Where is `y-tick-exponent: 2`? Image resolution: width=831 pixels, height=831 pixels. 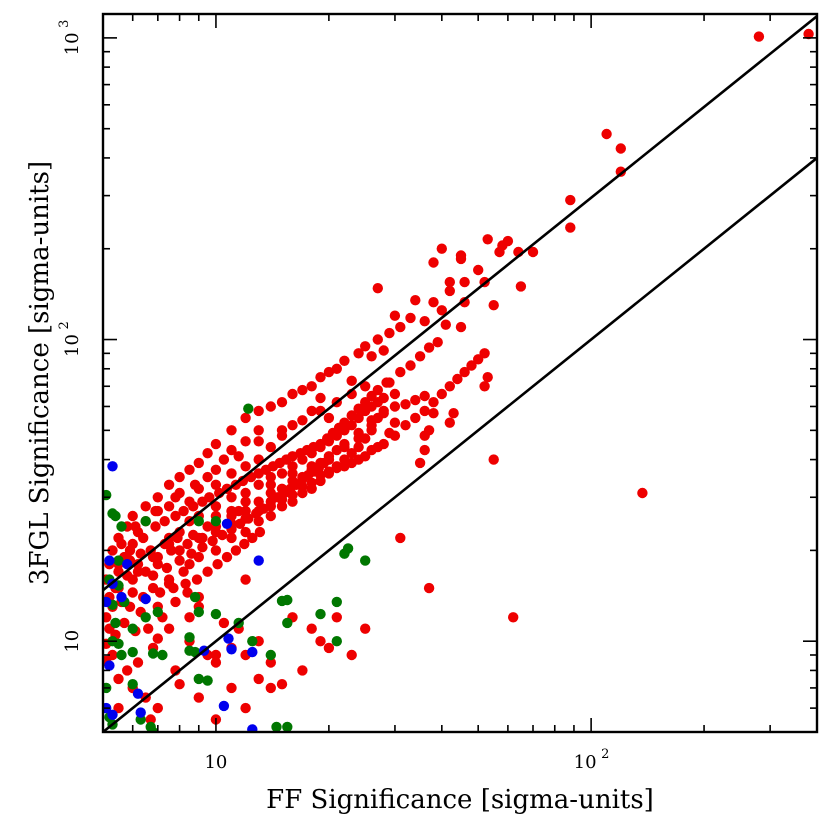 y-tick-exponent: 2 is located at coordinates (64, 325).